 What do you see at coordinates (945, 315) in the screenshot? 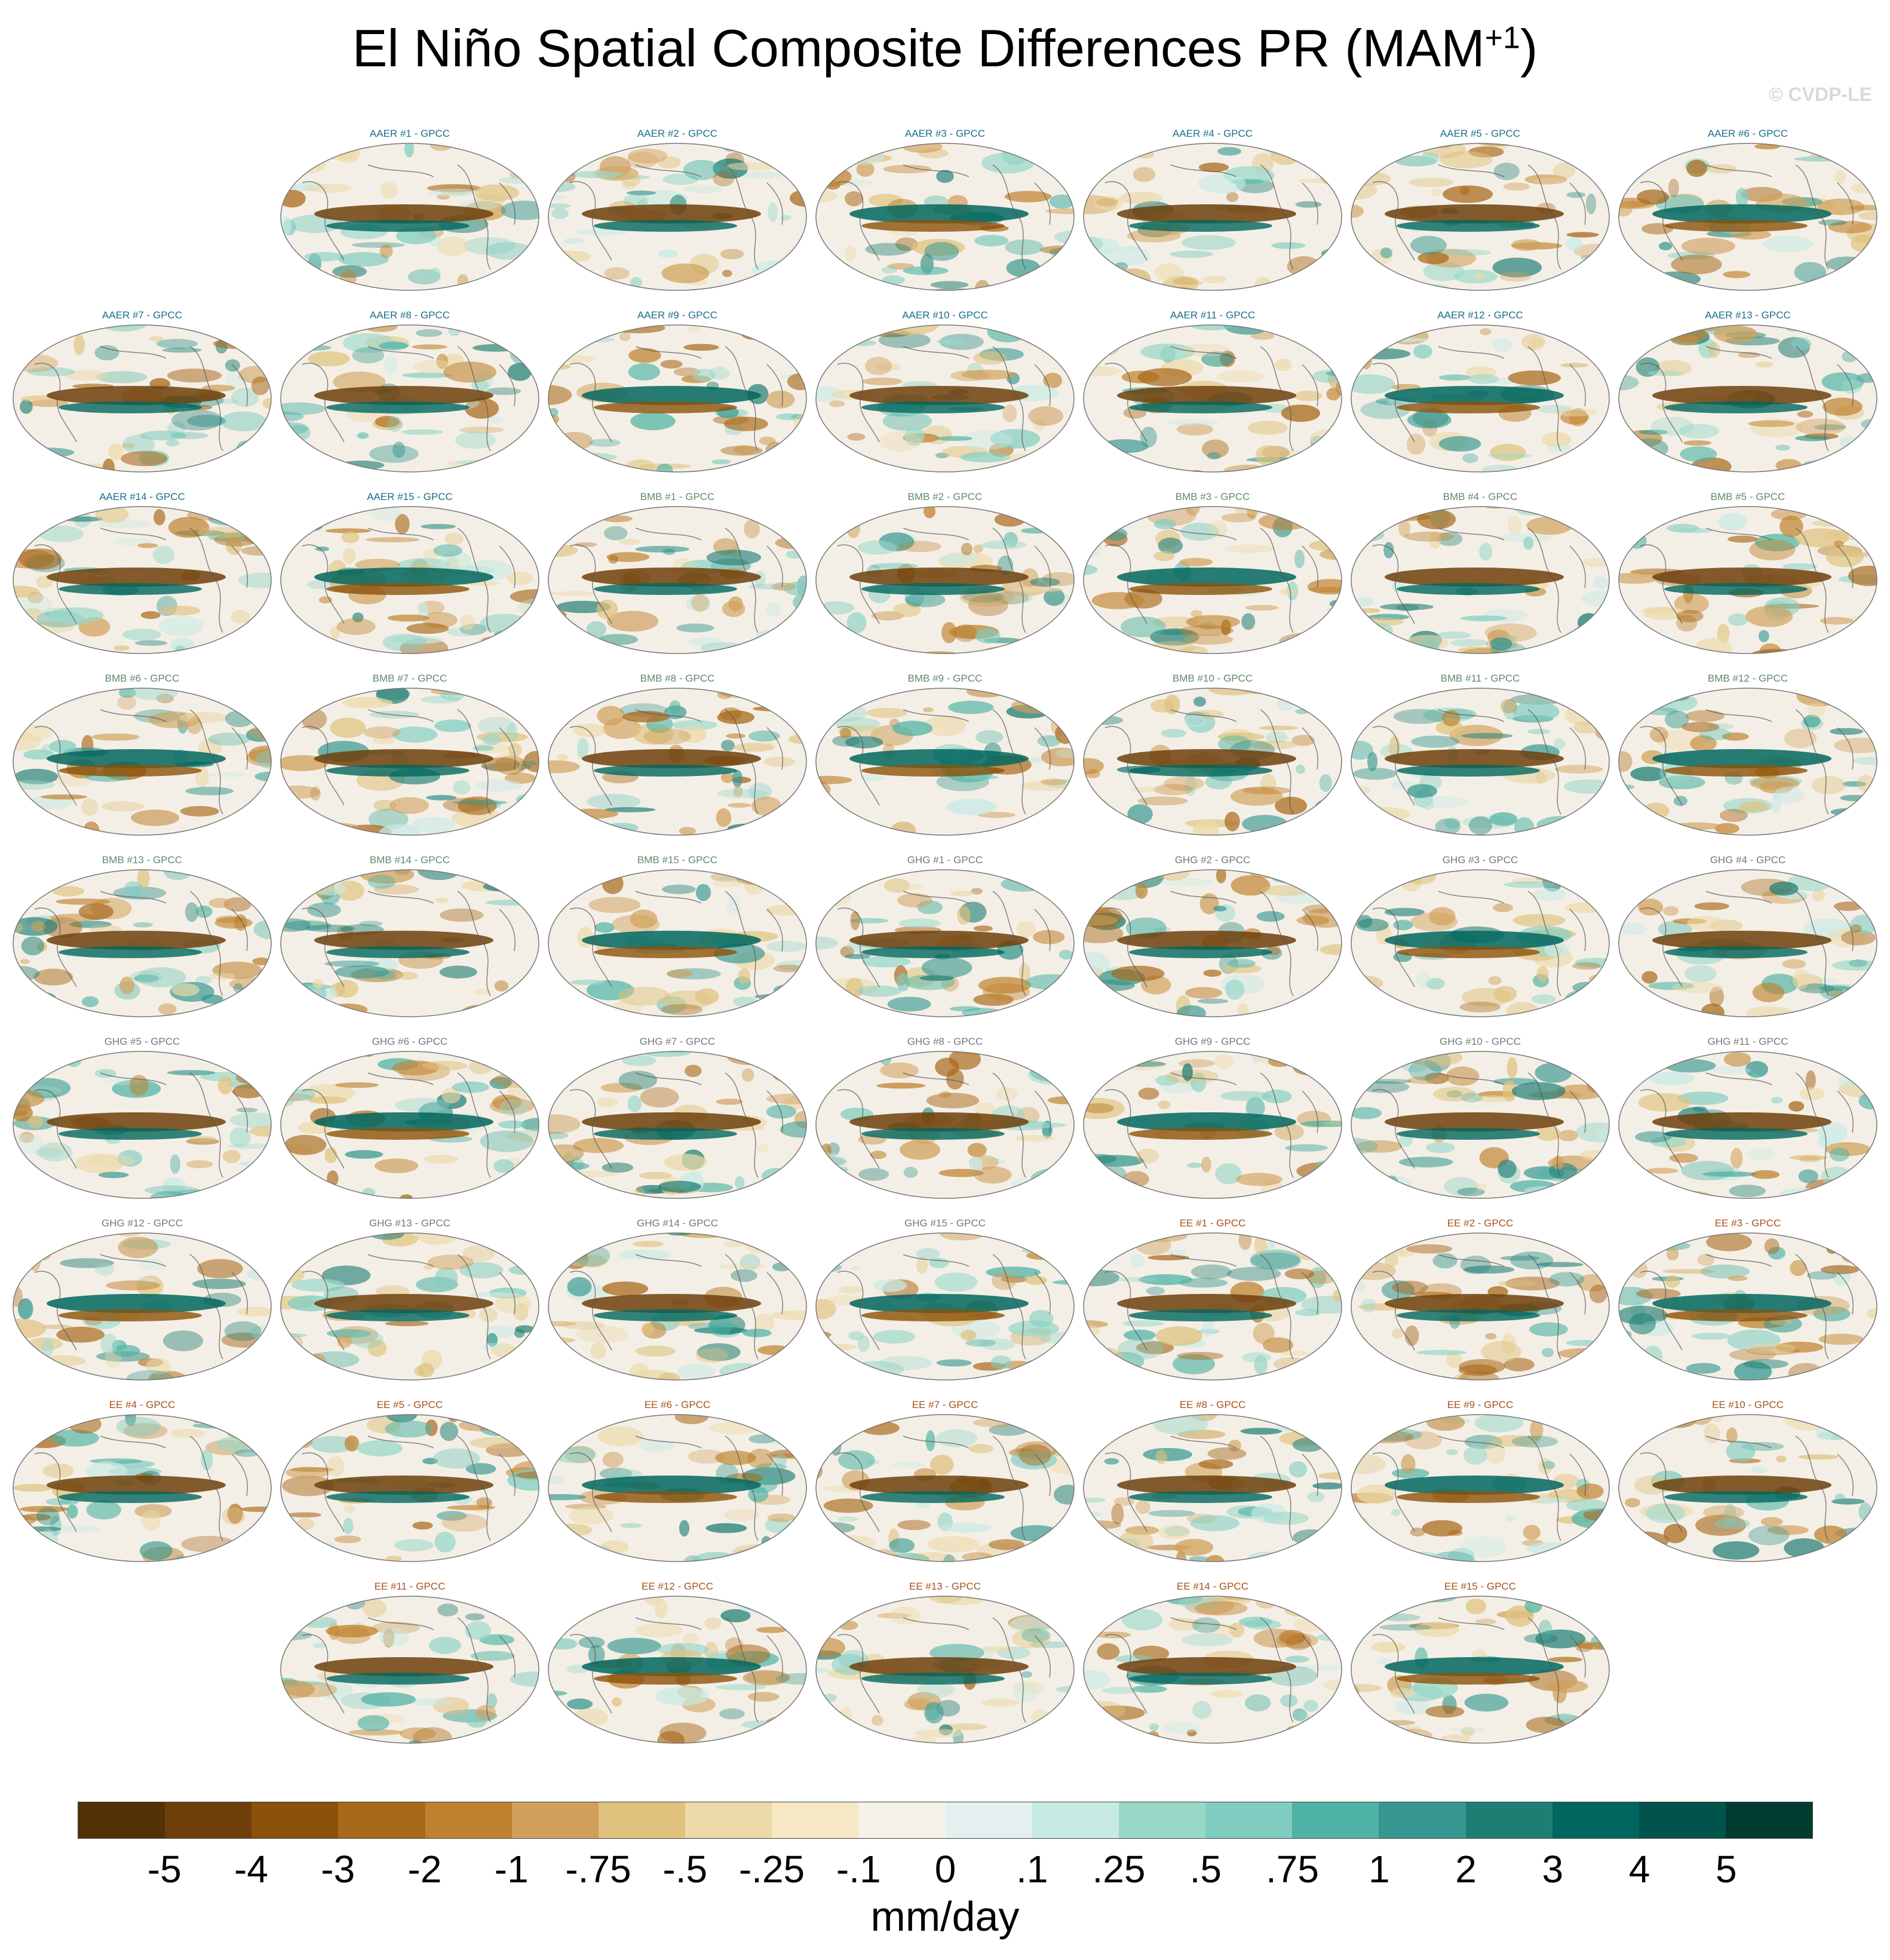
I see `map-panel-title: AAER #10 - GPCC` at bounding box center [945, 315].